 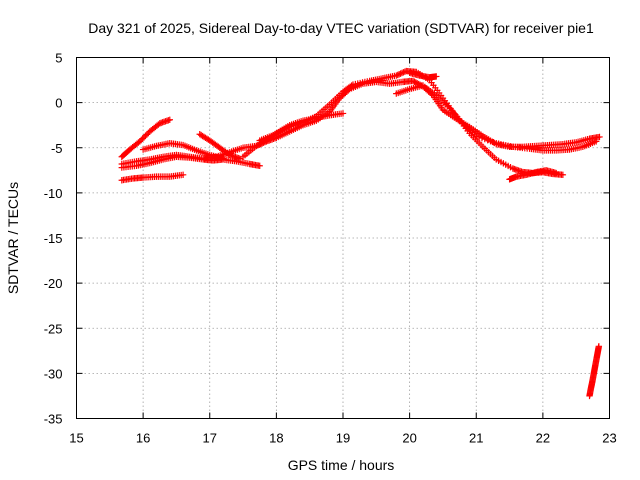 I want to click on series-track-e, so click(x=183, y=151).